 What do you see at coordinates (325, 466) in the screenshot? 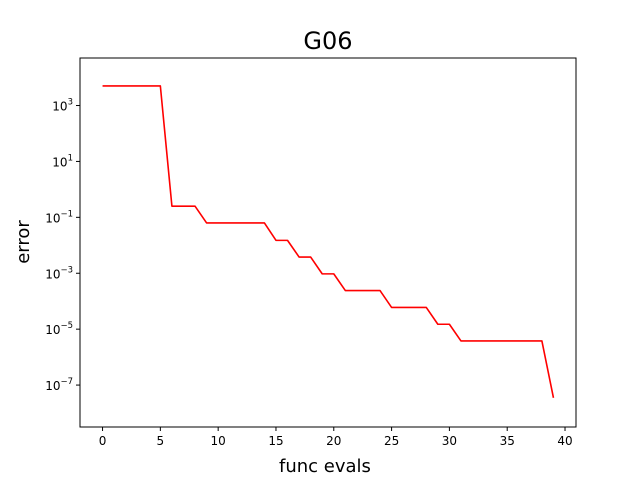
I see `x-axis-label: func evals` at bounding box center [325, 466].